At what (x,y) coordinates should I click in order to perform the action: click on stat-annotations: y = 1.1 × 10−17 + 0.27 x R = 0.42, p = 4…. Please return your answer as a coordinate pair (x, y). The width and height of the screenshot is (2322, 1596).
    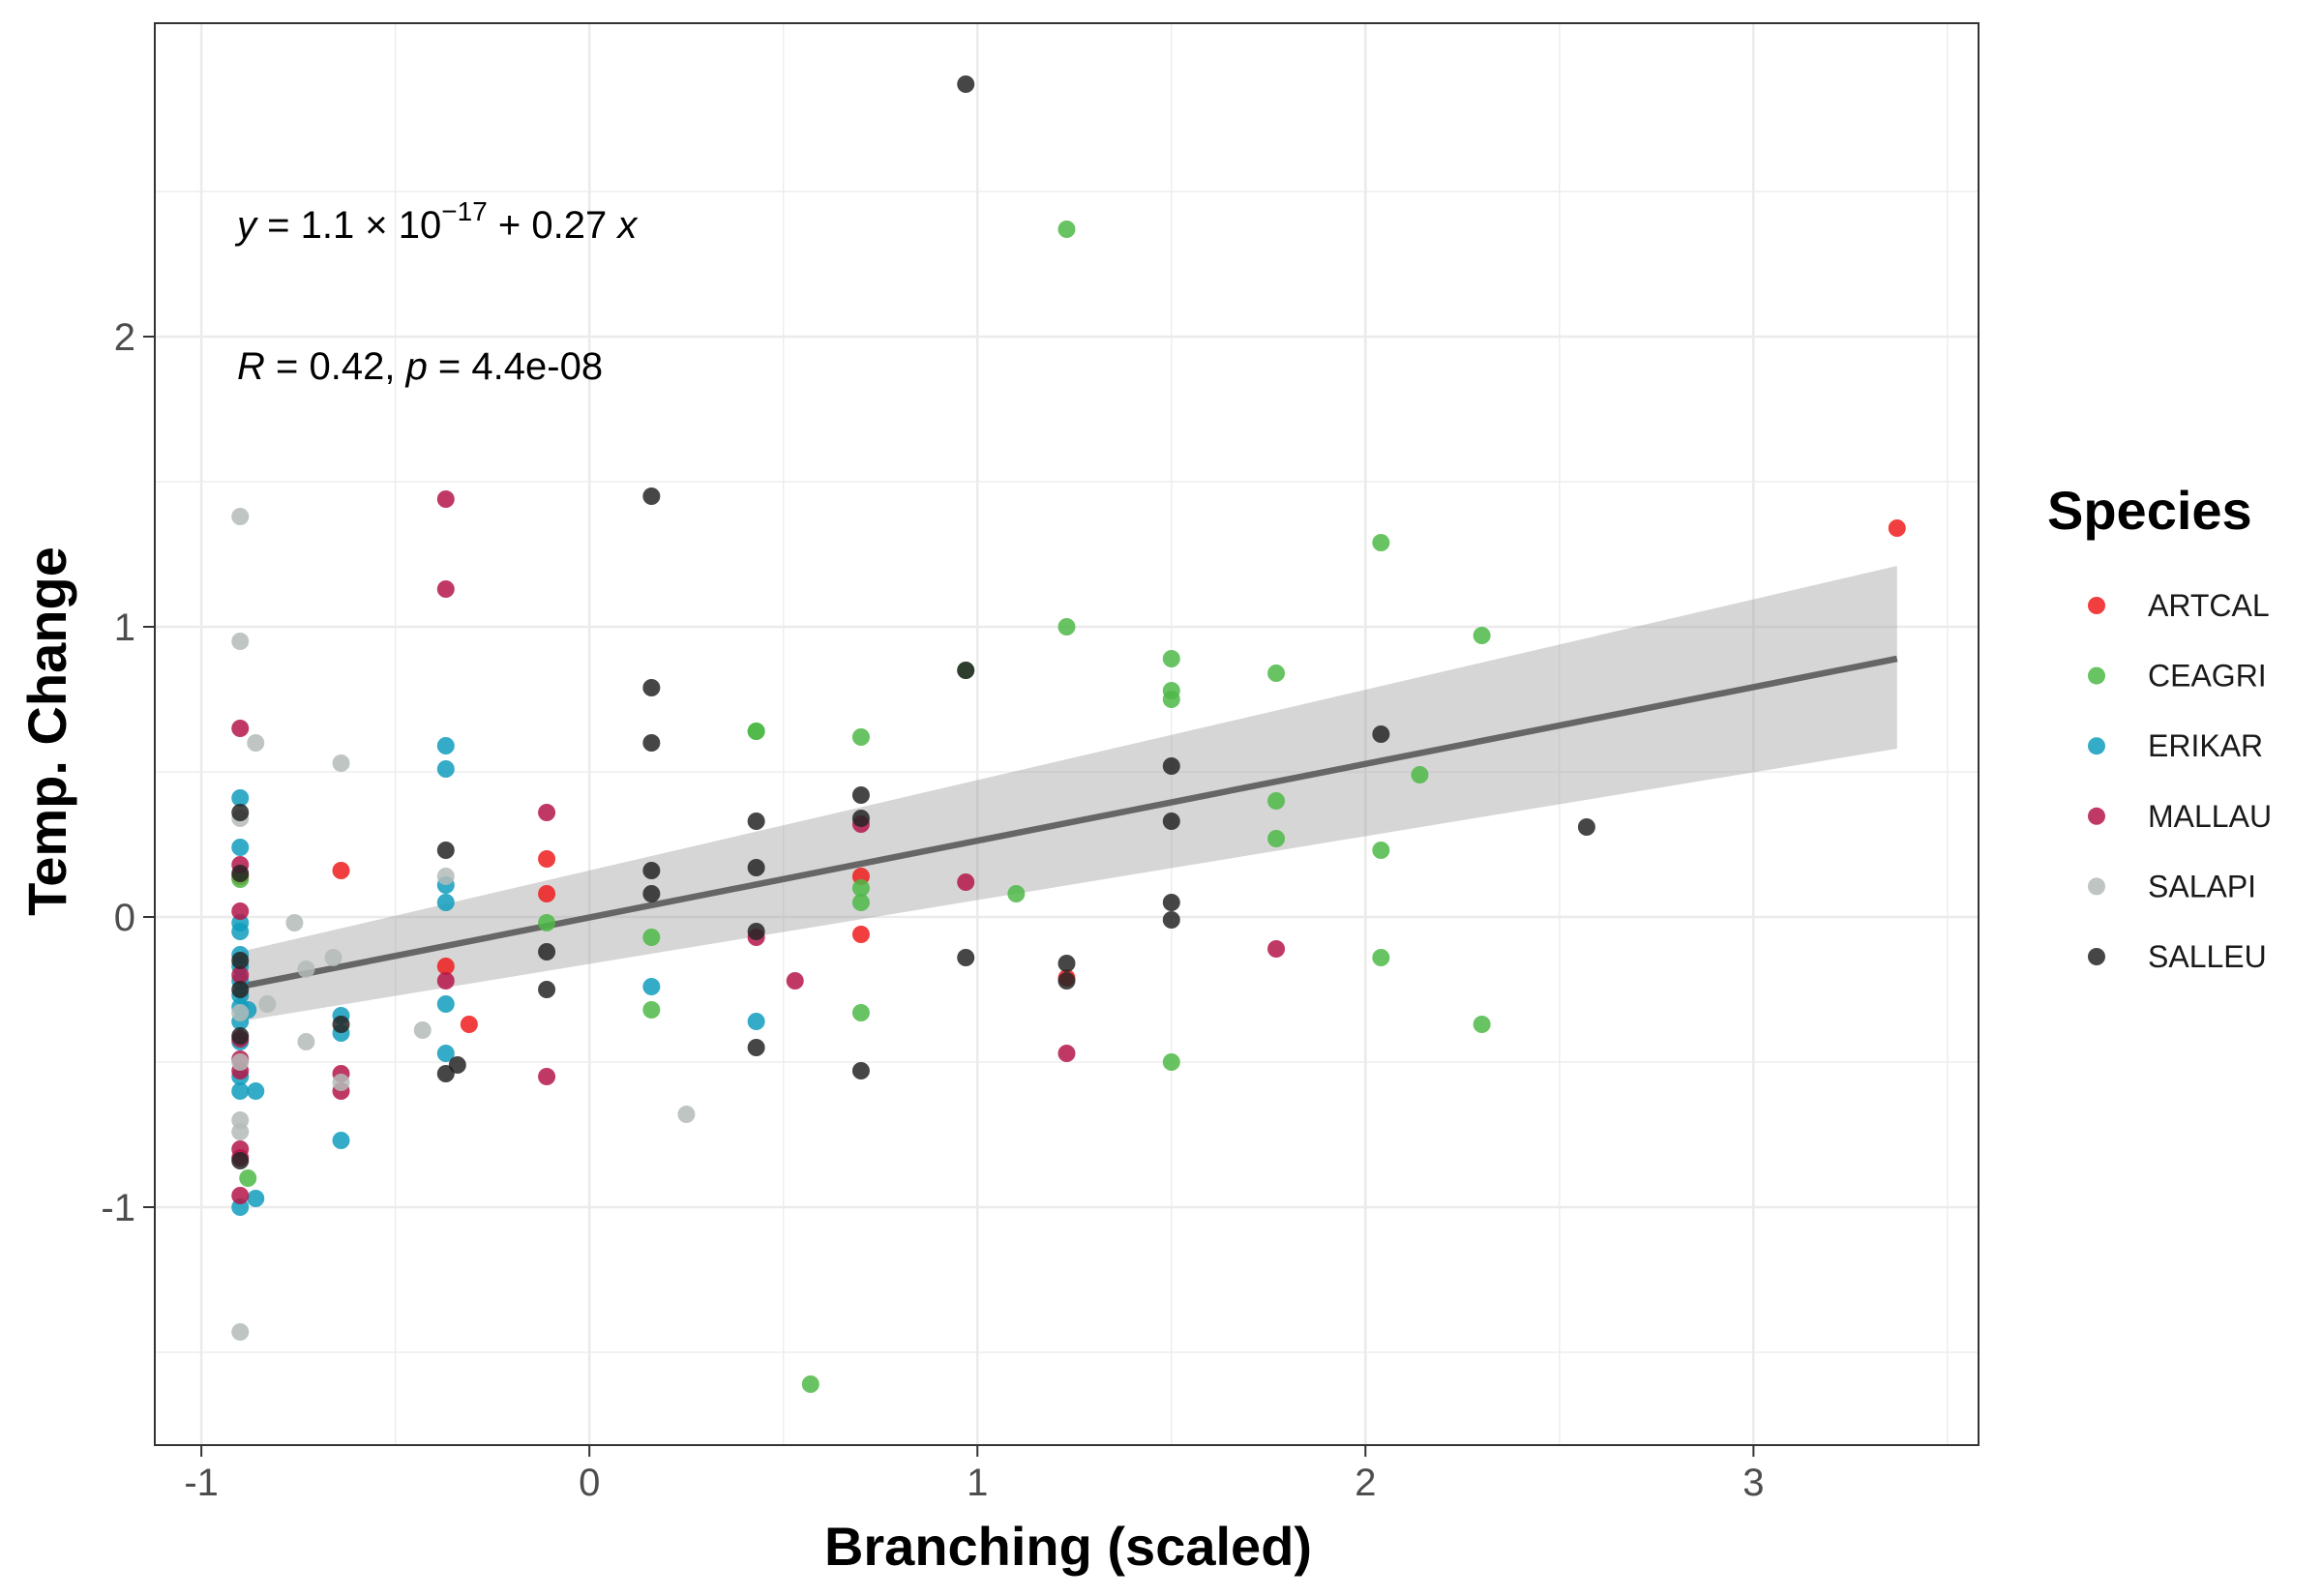
    Looking at the image, I should click on (436, 292).